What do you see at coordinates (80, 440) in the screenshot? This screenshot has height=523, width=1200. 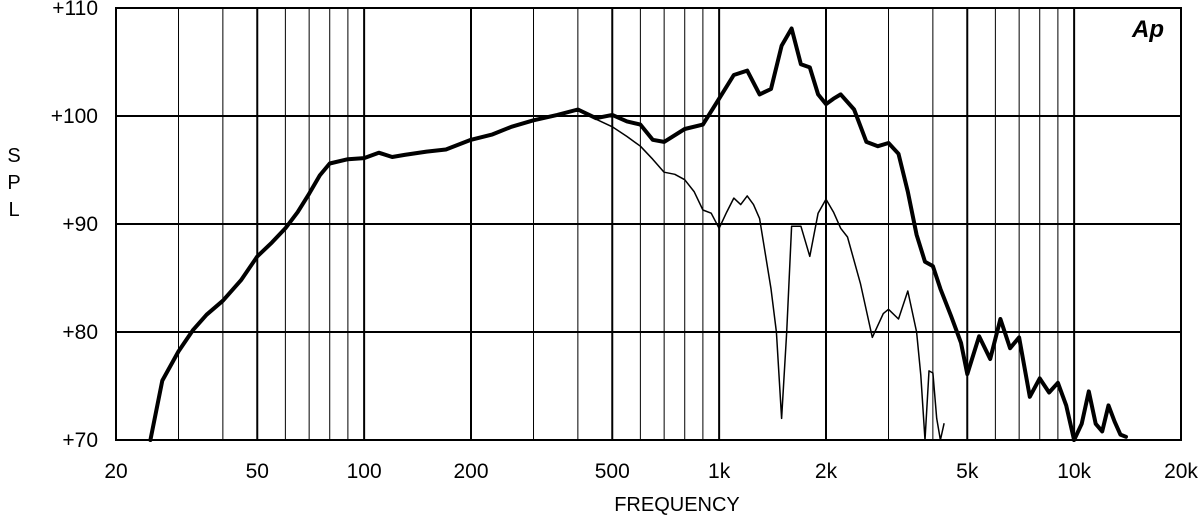 I see `y-tick-label: +70` at bounding box center [80, 440].